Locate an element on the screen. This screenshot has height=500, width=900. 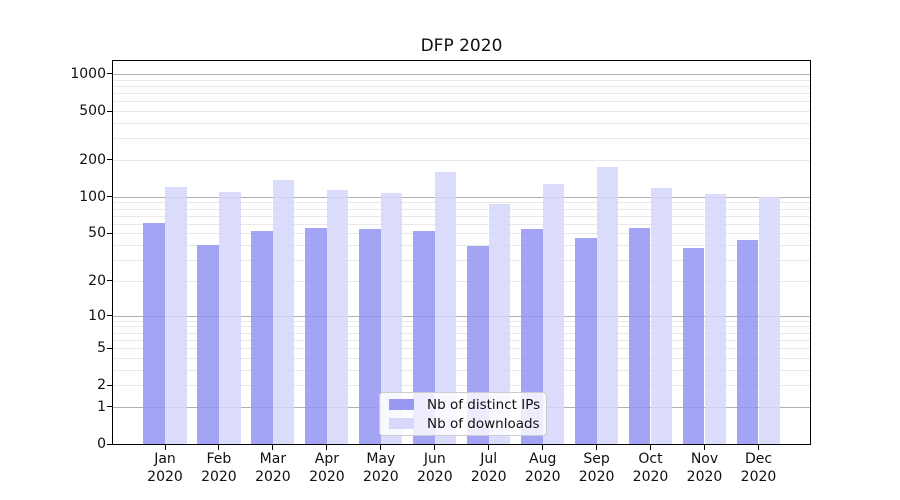
x-tick-label: Mar 2020 is located at coordinates (273, 468).